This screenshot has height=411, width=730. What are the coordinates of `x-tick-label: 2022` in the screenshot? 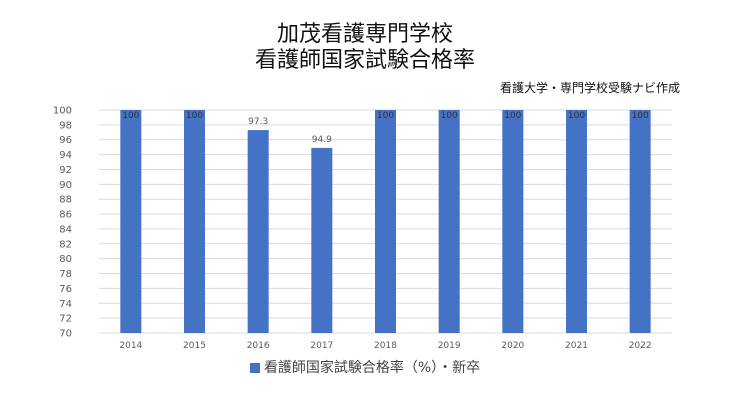 It's located at (640, 346).